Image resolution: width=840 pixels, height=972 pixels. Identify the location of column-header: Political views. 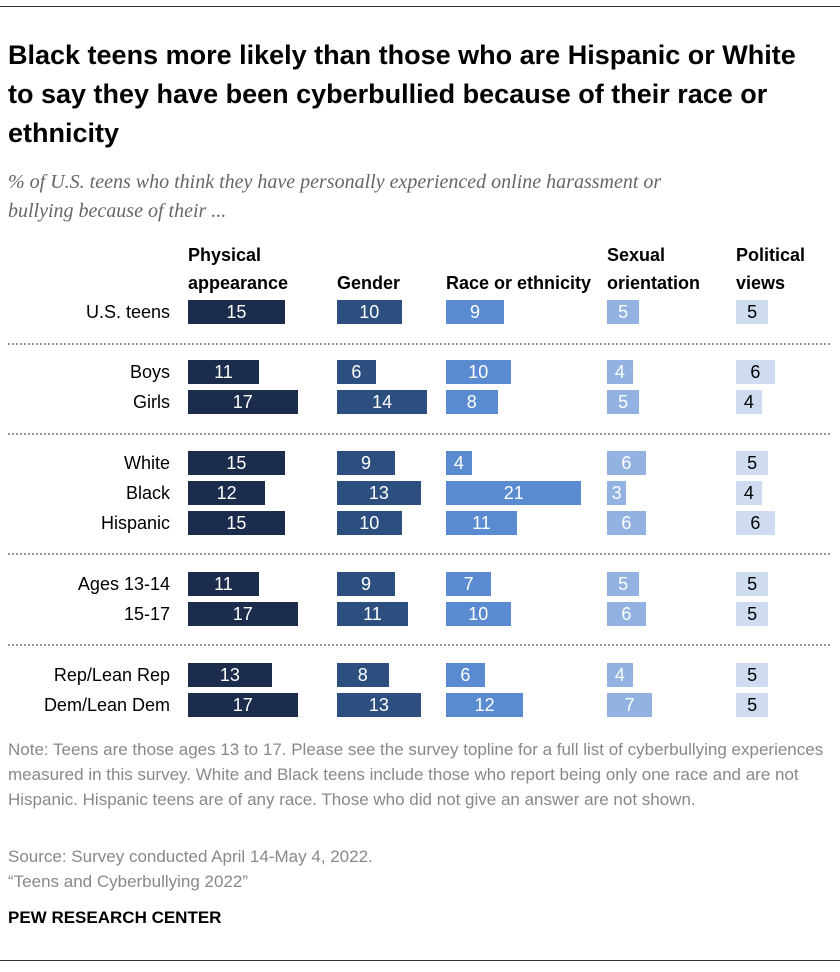
(771, 269).